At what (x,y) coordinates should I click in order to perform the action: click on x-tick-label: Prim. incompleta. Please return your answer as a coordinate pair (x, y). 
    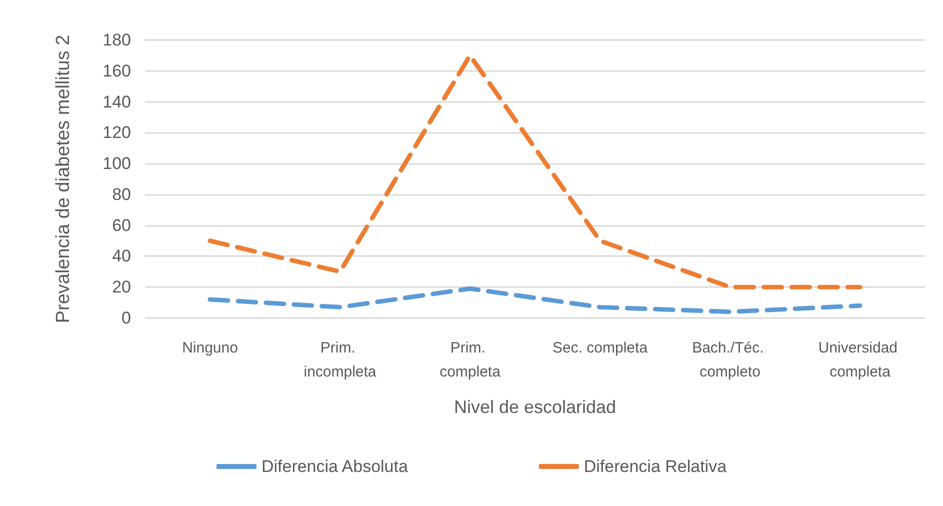
    Looking at the image, I should click on (340, 360).